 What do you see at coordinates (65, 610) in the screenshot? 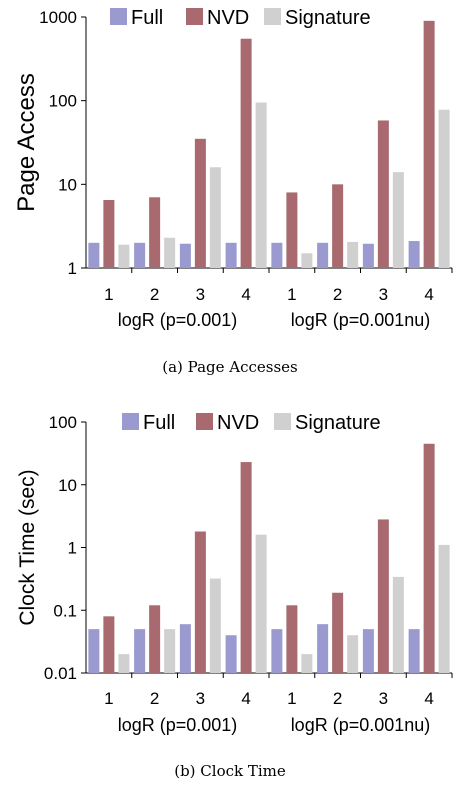
I see `y-tick-label: 0.1` at bounding box center [65, 610].